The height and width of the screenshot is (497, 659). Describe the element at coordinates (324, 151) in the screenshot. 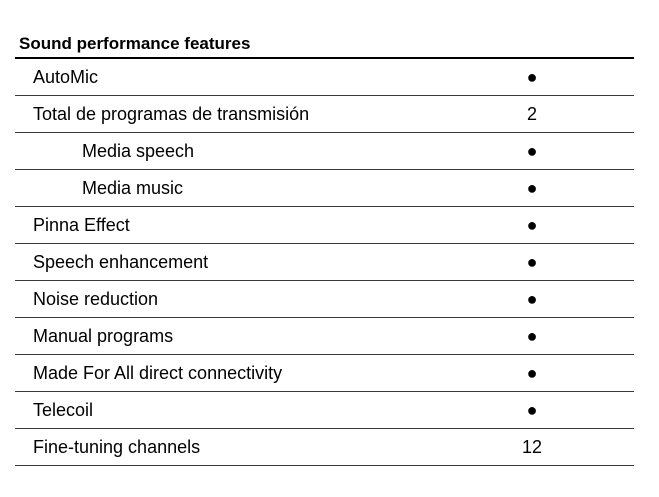

I see `table-row-media-speech: Media speech ●` at that location.